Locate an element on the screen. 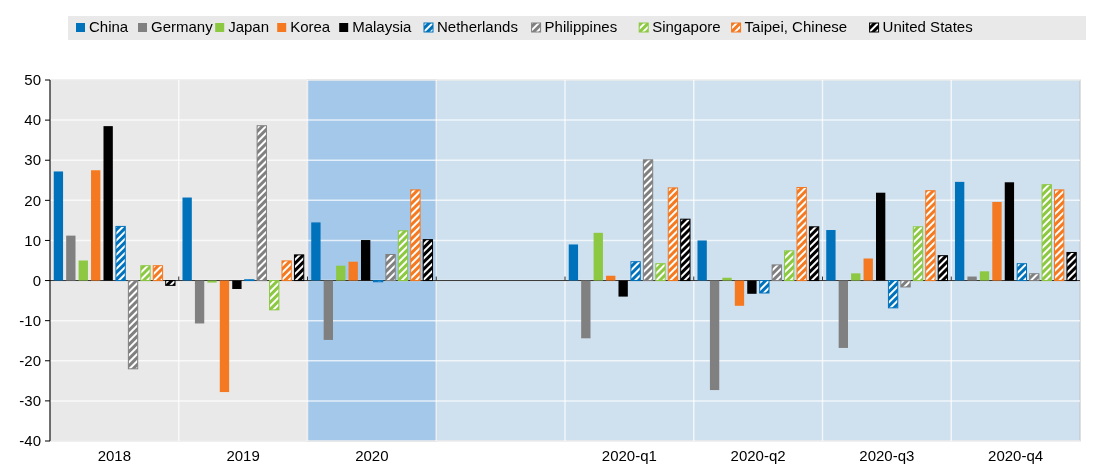 Image resolution: width=1094 pixels, height=473 pixels. x-tick-label: 2018 is located at coordinates (114, 455).